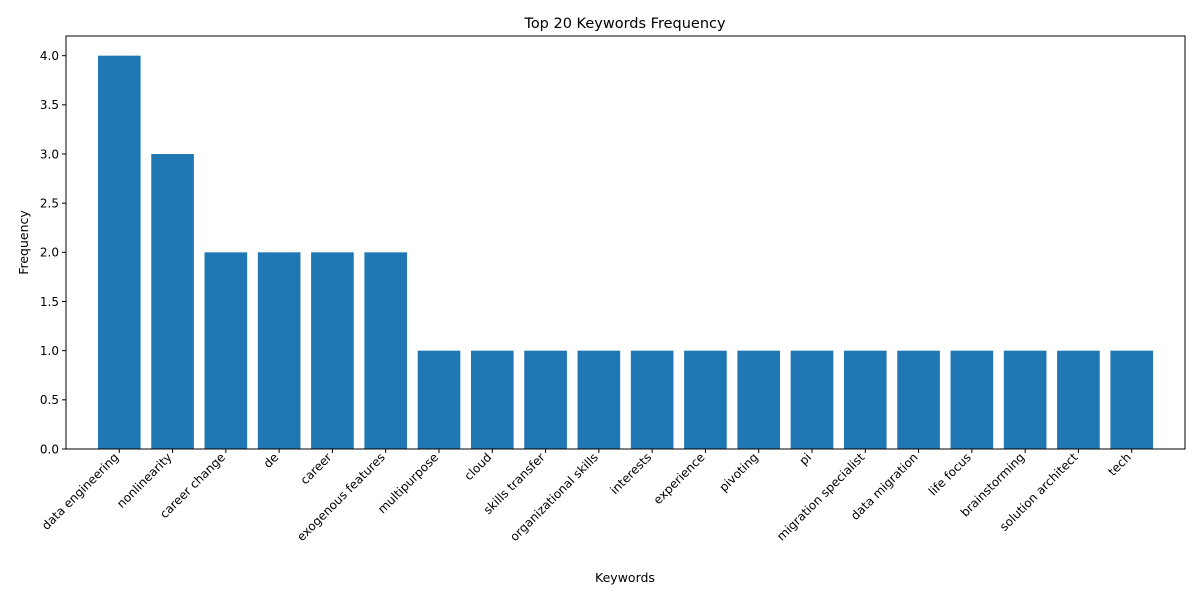  I want to click on y-tick-label-5: 2.5, so click(49, 203).